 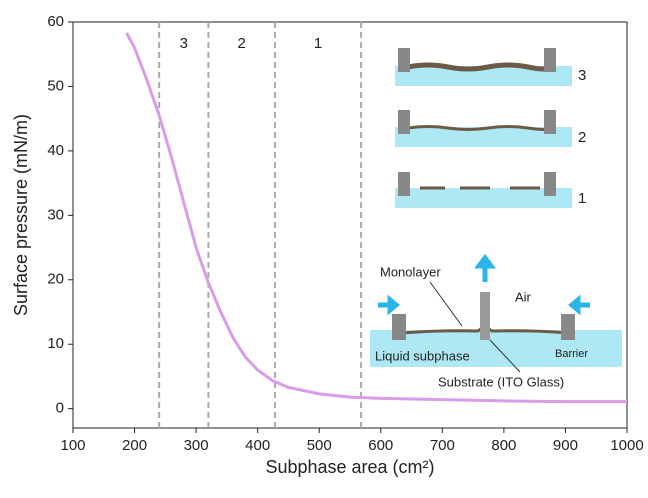 I want to click on region-label: 1, so click(x=318, y=43).